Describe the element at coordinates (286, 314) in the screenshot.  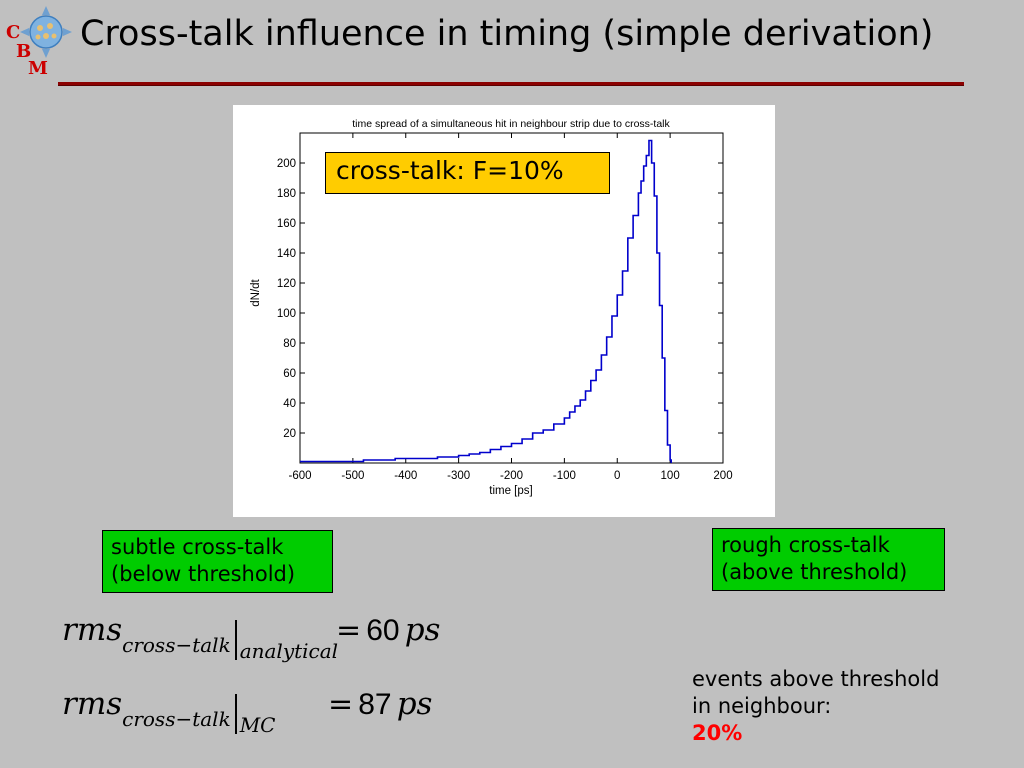
I see `y-tick-label: 100` at that location.